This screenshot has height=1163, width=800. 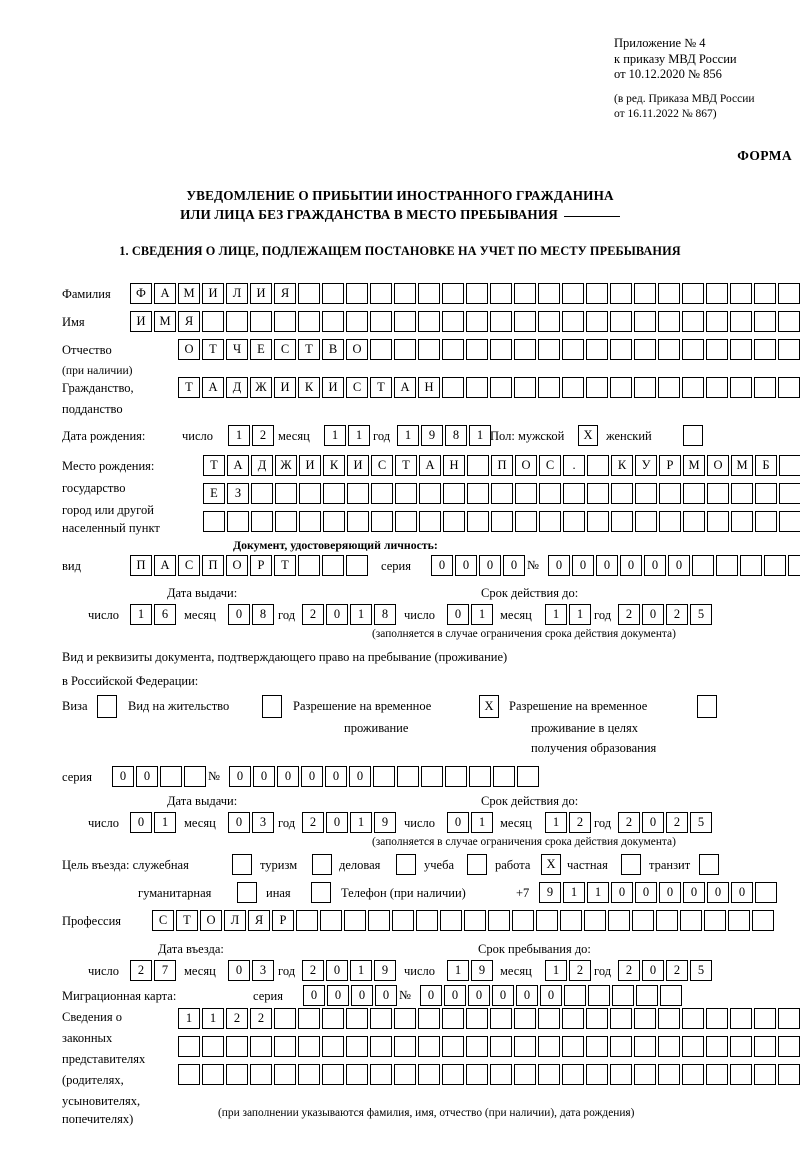 I want to click on char-cell: Б, so click(x=766, y=465).